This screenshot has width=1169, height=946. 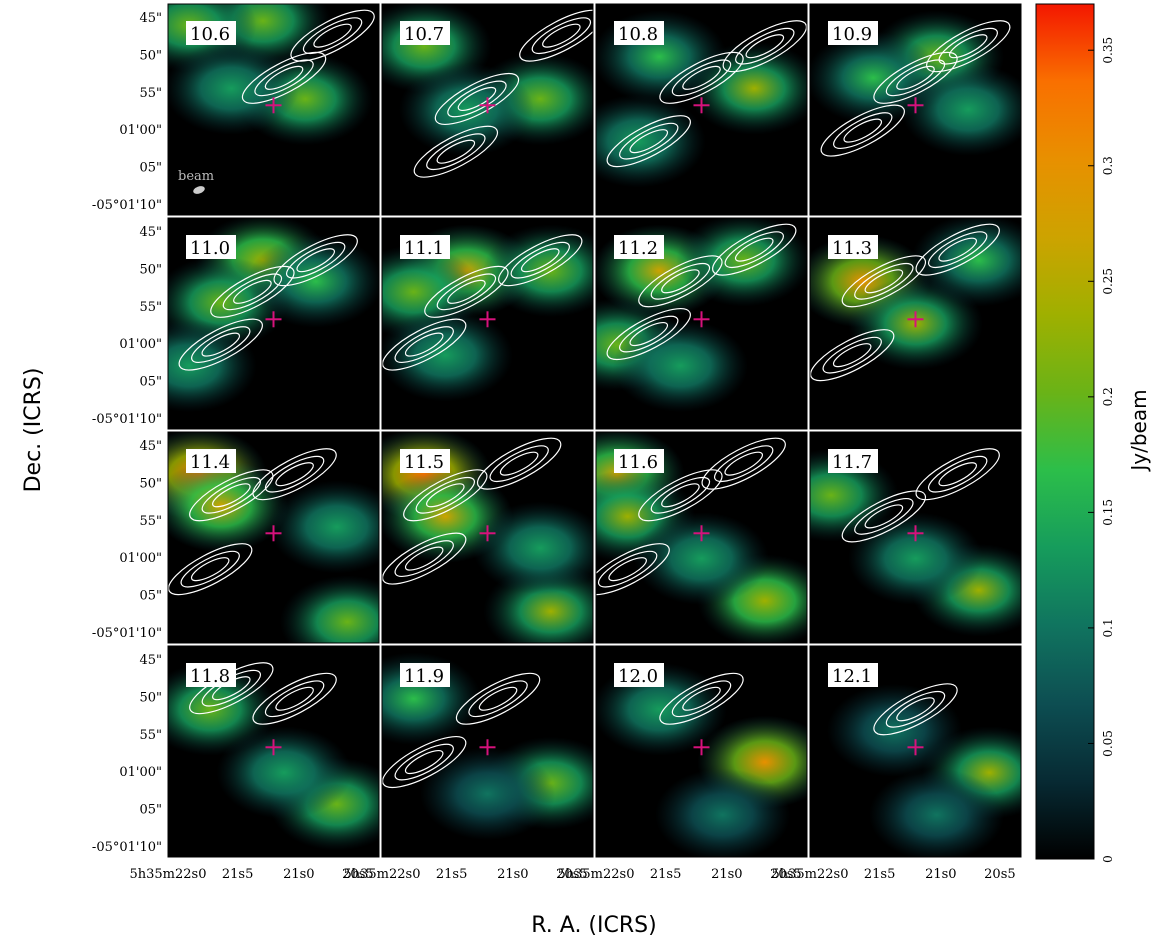 What do you see at coordinates (638, 676) in the screenshot?
I see `velocity-label: 12.0` at bounding box center [638, 676].